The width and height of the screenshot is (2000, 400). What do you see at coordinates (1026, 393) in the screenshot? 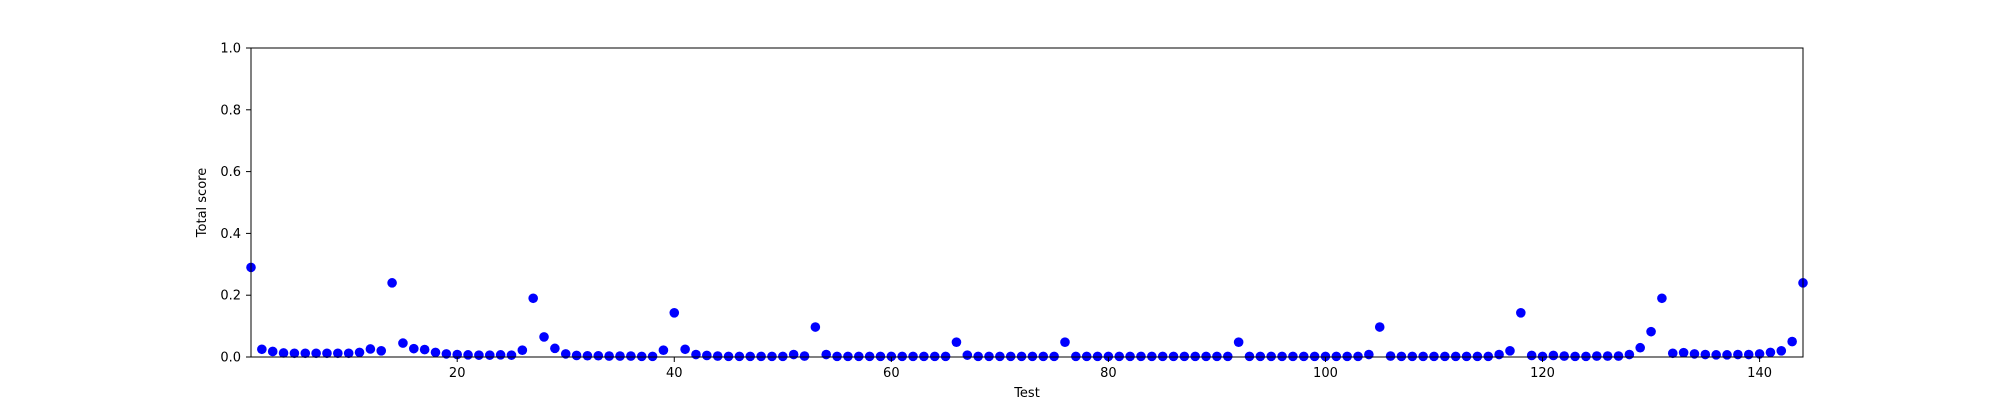
I see `x-axis-label: Test` at bounding box center [1026, 393].